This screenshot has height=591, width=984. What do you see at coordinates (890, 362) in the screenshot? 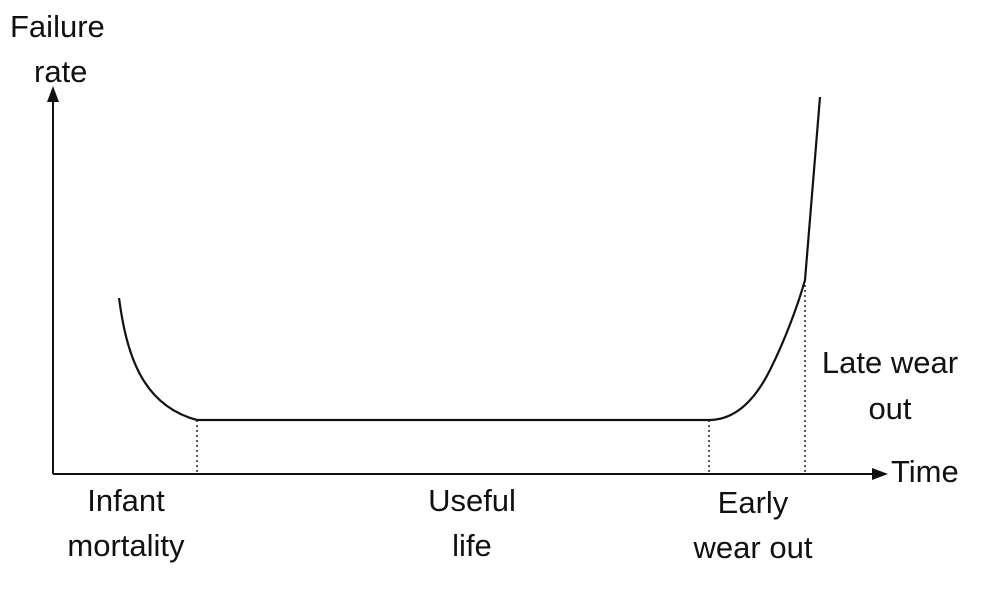
I see `phase-label-late-wear-line1: Late wear` at bounding box center [890, 362].